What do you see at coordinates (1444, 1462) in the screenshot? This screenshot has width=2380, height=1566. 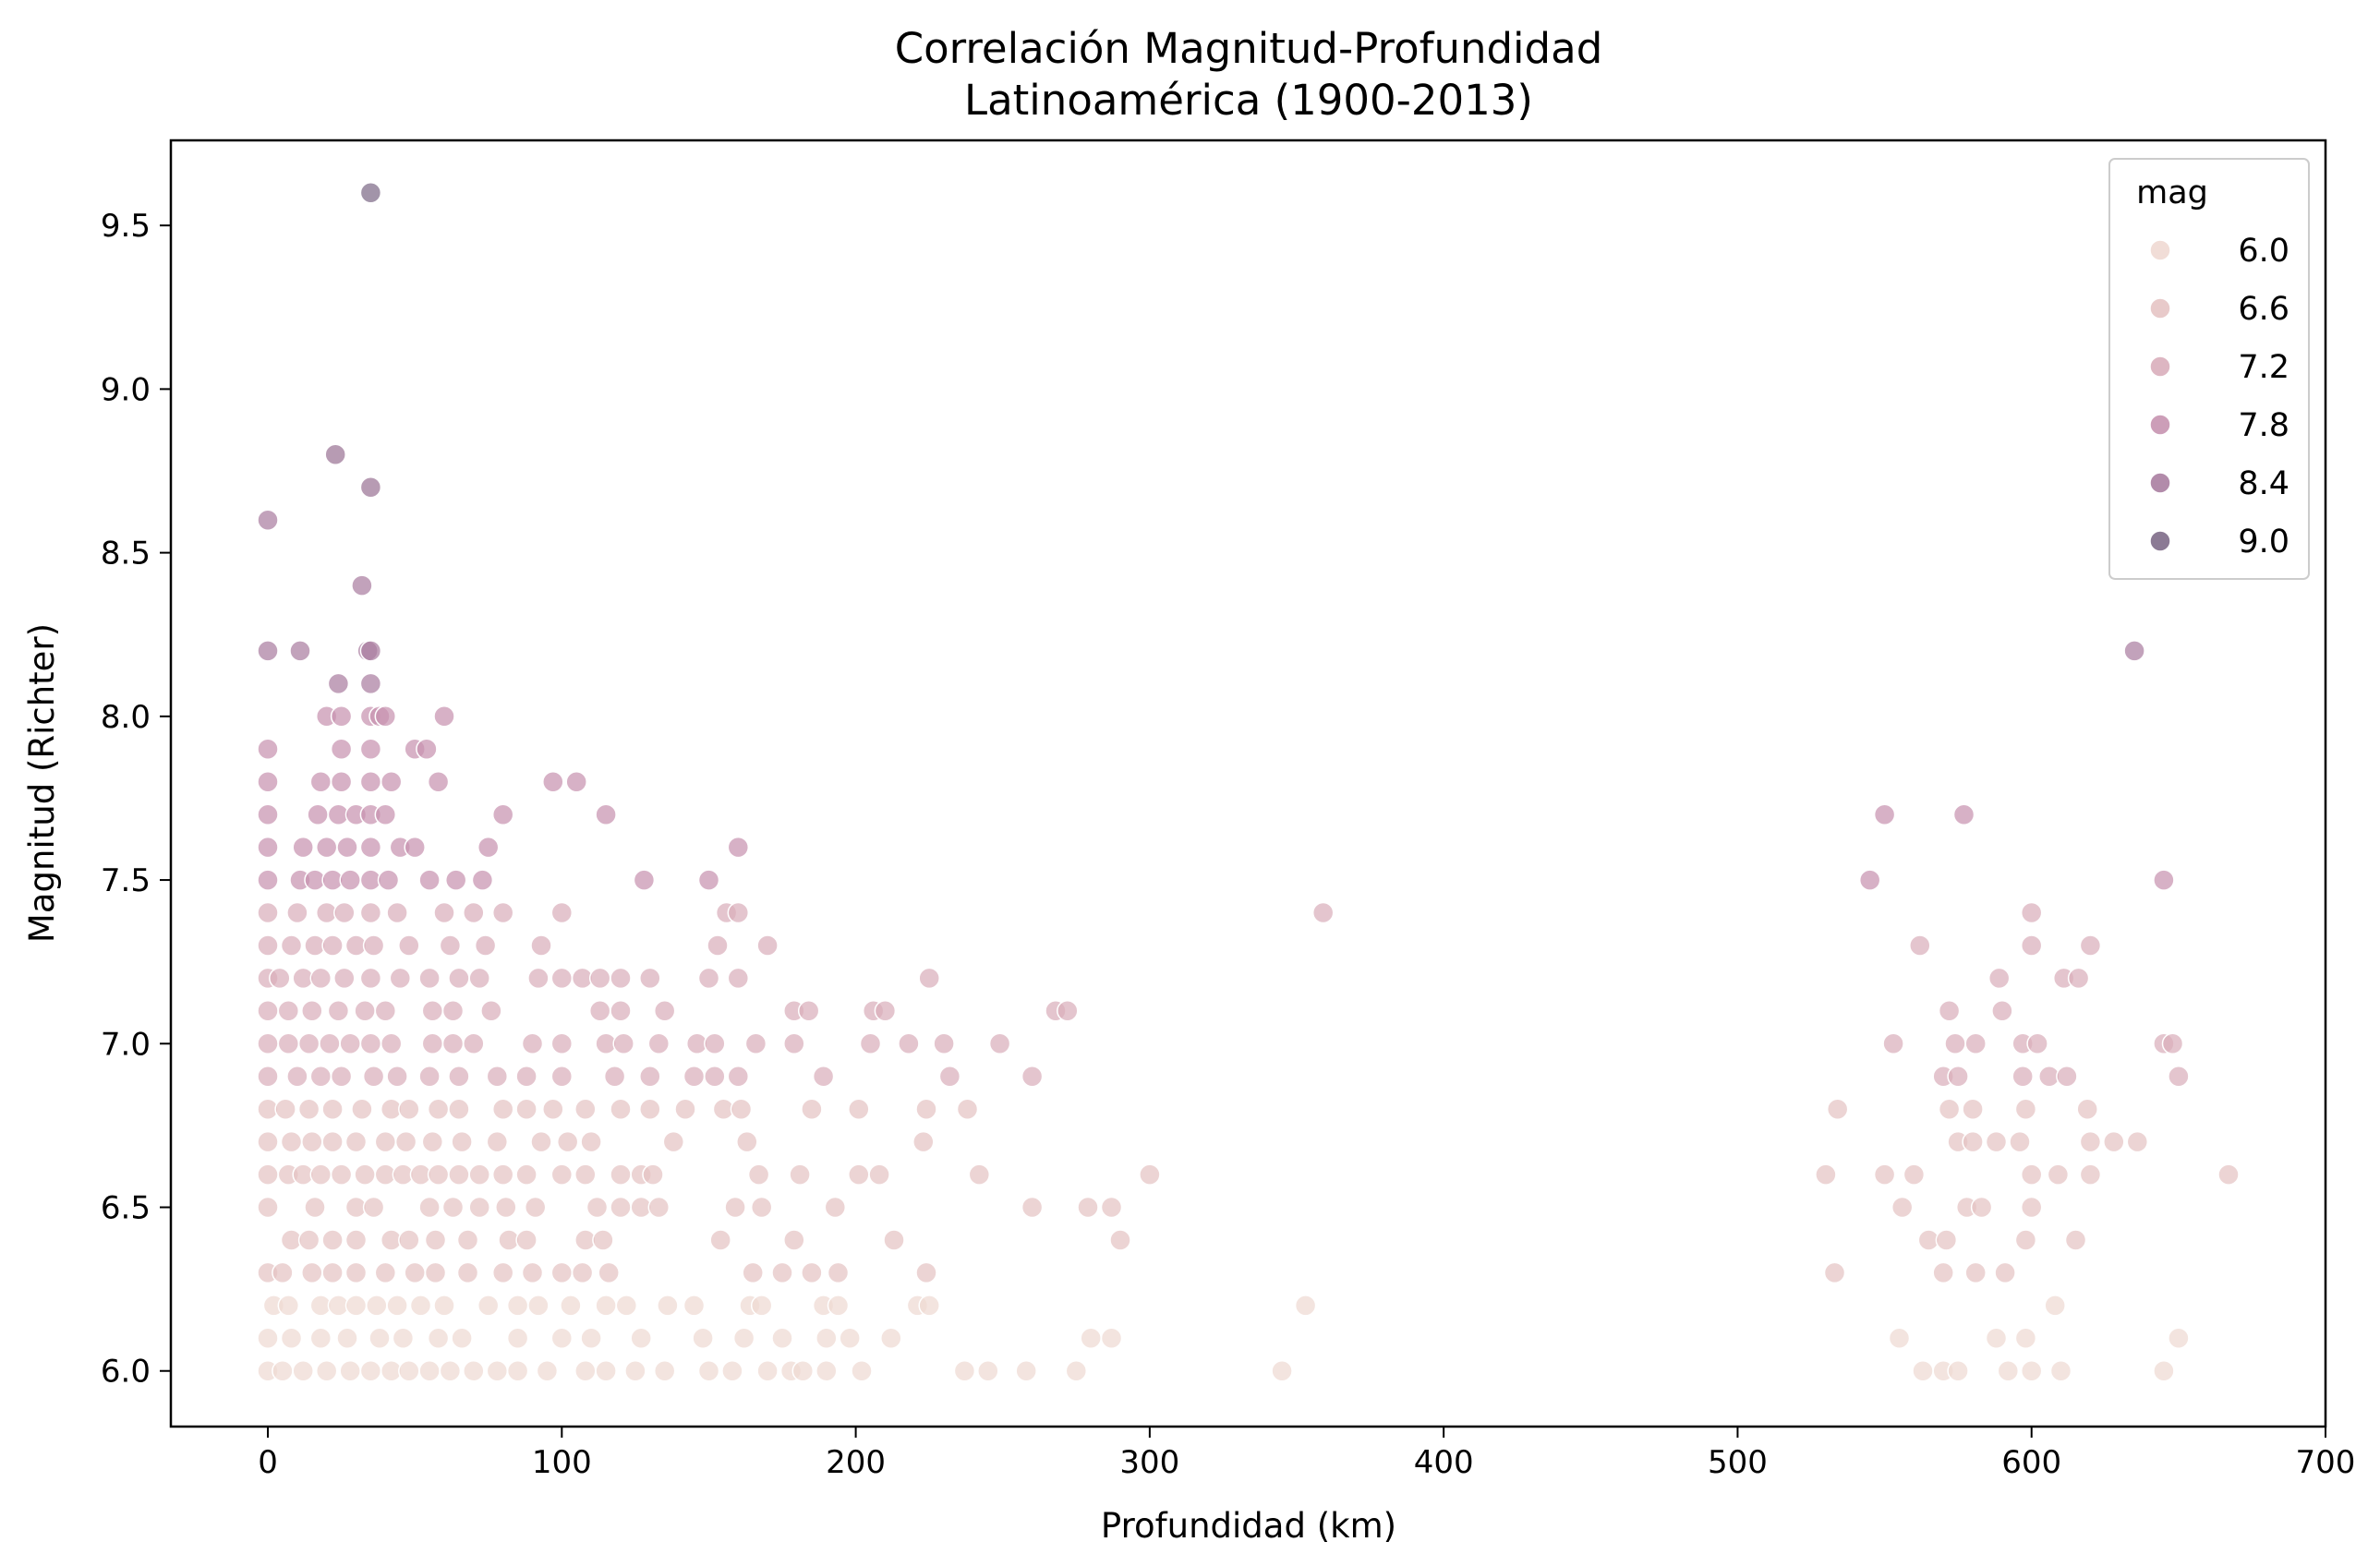 I see `x-tick-label: 400` at bounding box center [1444, 1462].